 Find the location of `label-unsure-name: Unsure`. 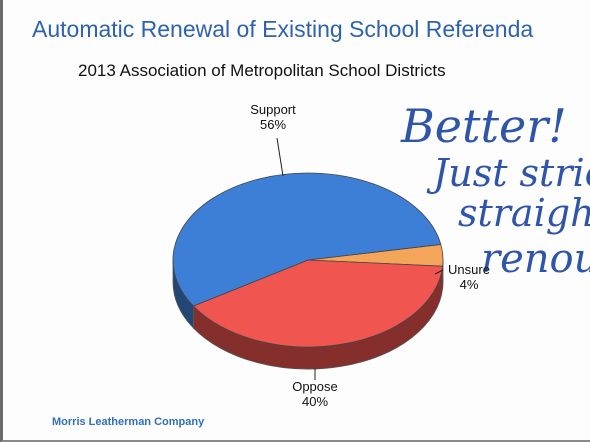

label-unsure-name: Unsure is located at coordinates (469, 269).